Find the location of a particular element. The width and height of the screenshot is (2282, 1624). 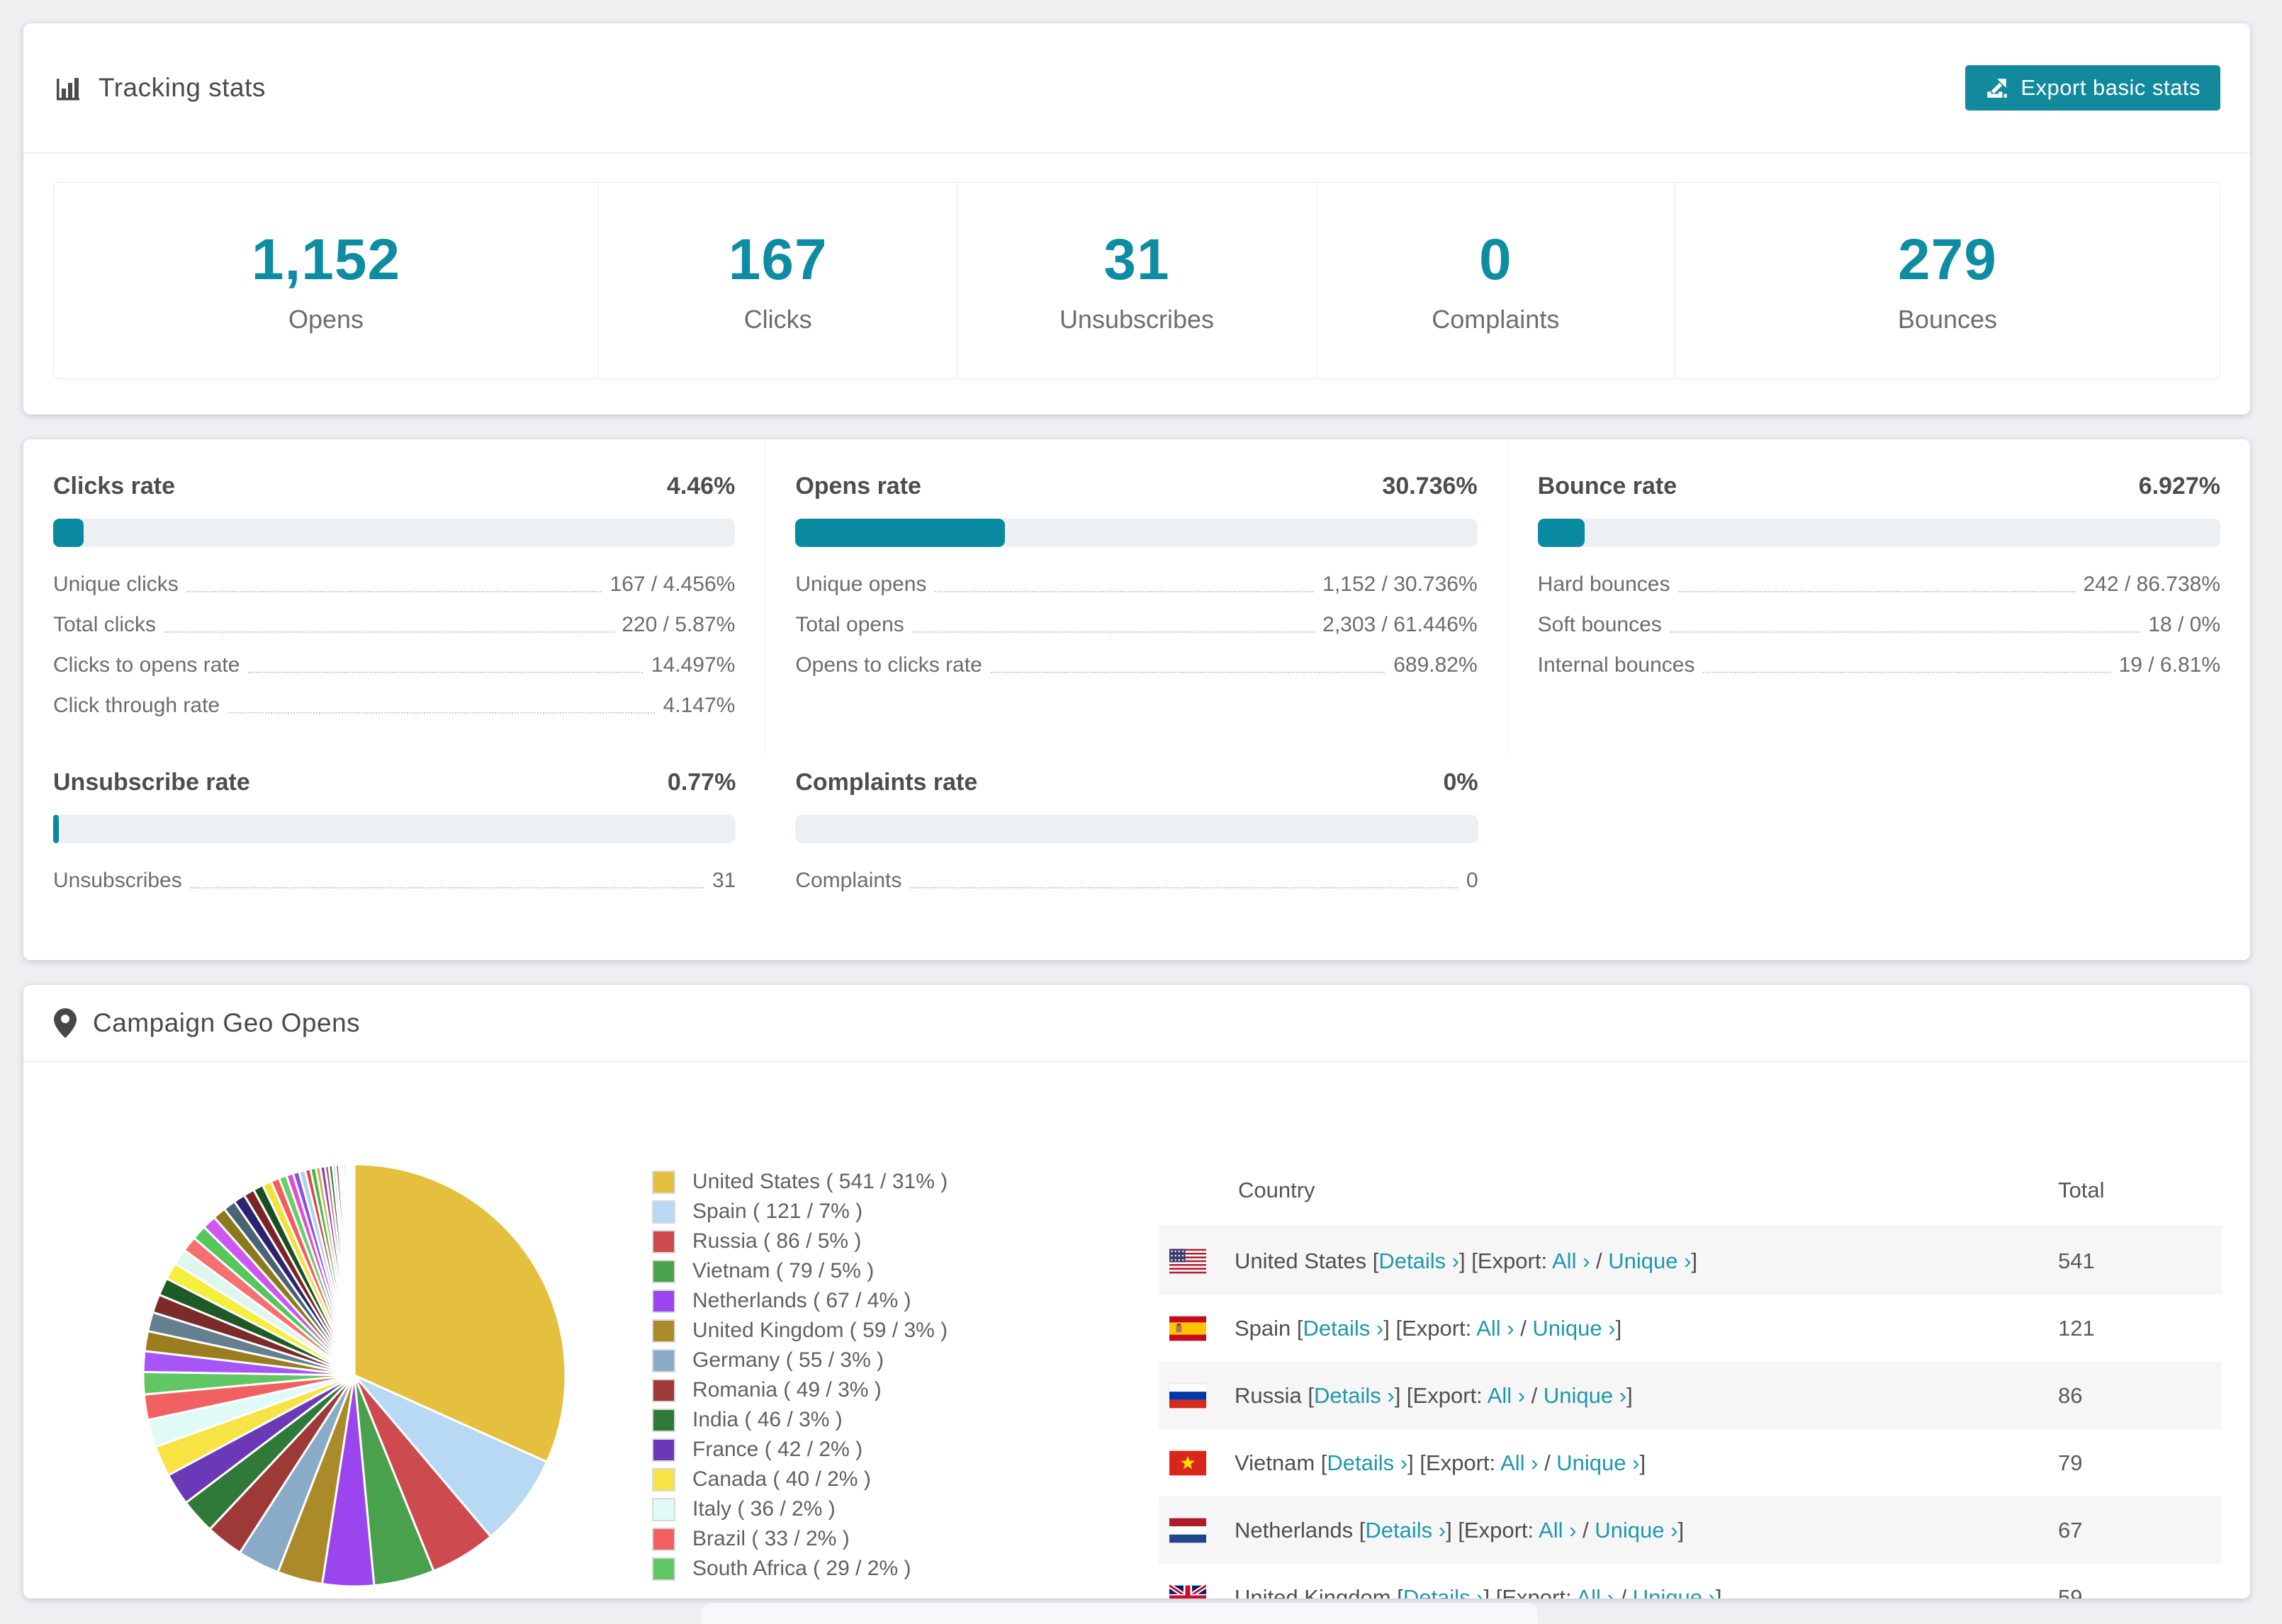

flag-ru-icon is located at coordinates (1188, 1395).